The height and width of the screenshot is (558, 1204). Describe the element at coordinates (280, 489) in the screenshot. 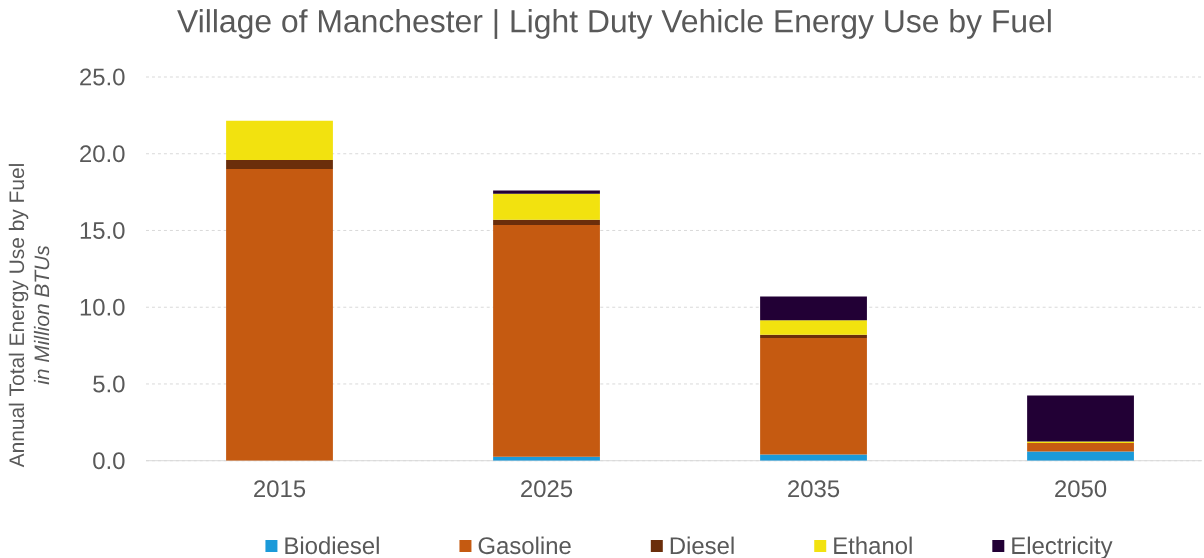

I see `x-tick-label: 2015` at that location.